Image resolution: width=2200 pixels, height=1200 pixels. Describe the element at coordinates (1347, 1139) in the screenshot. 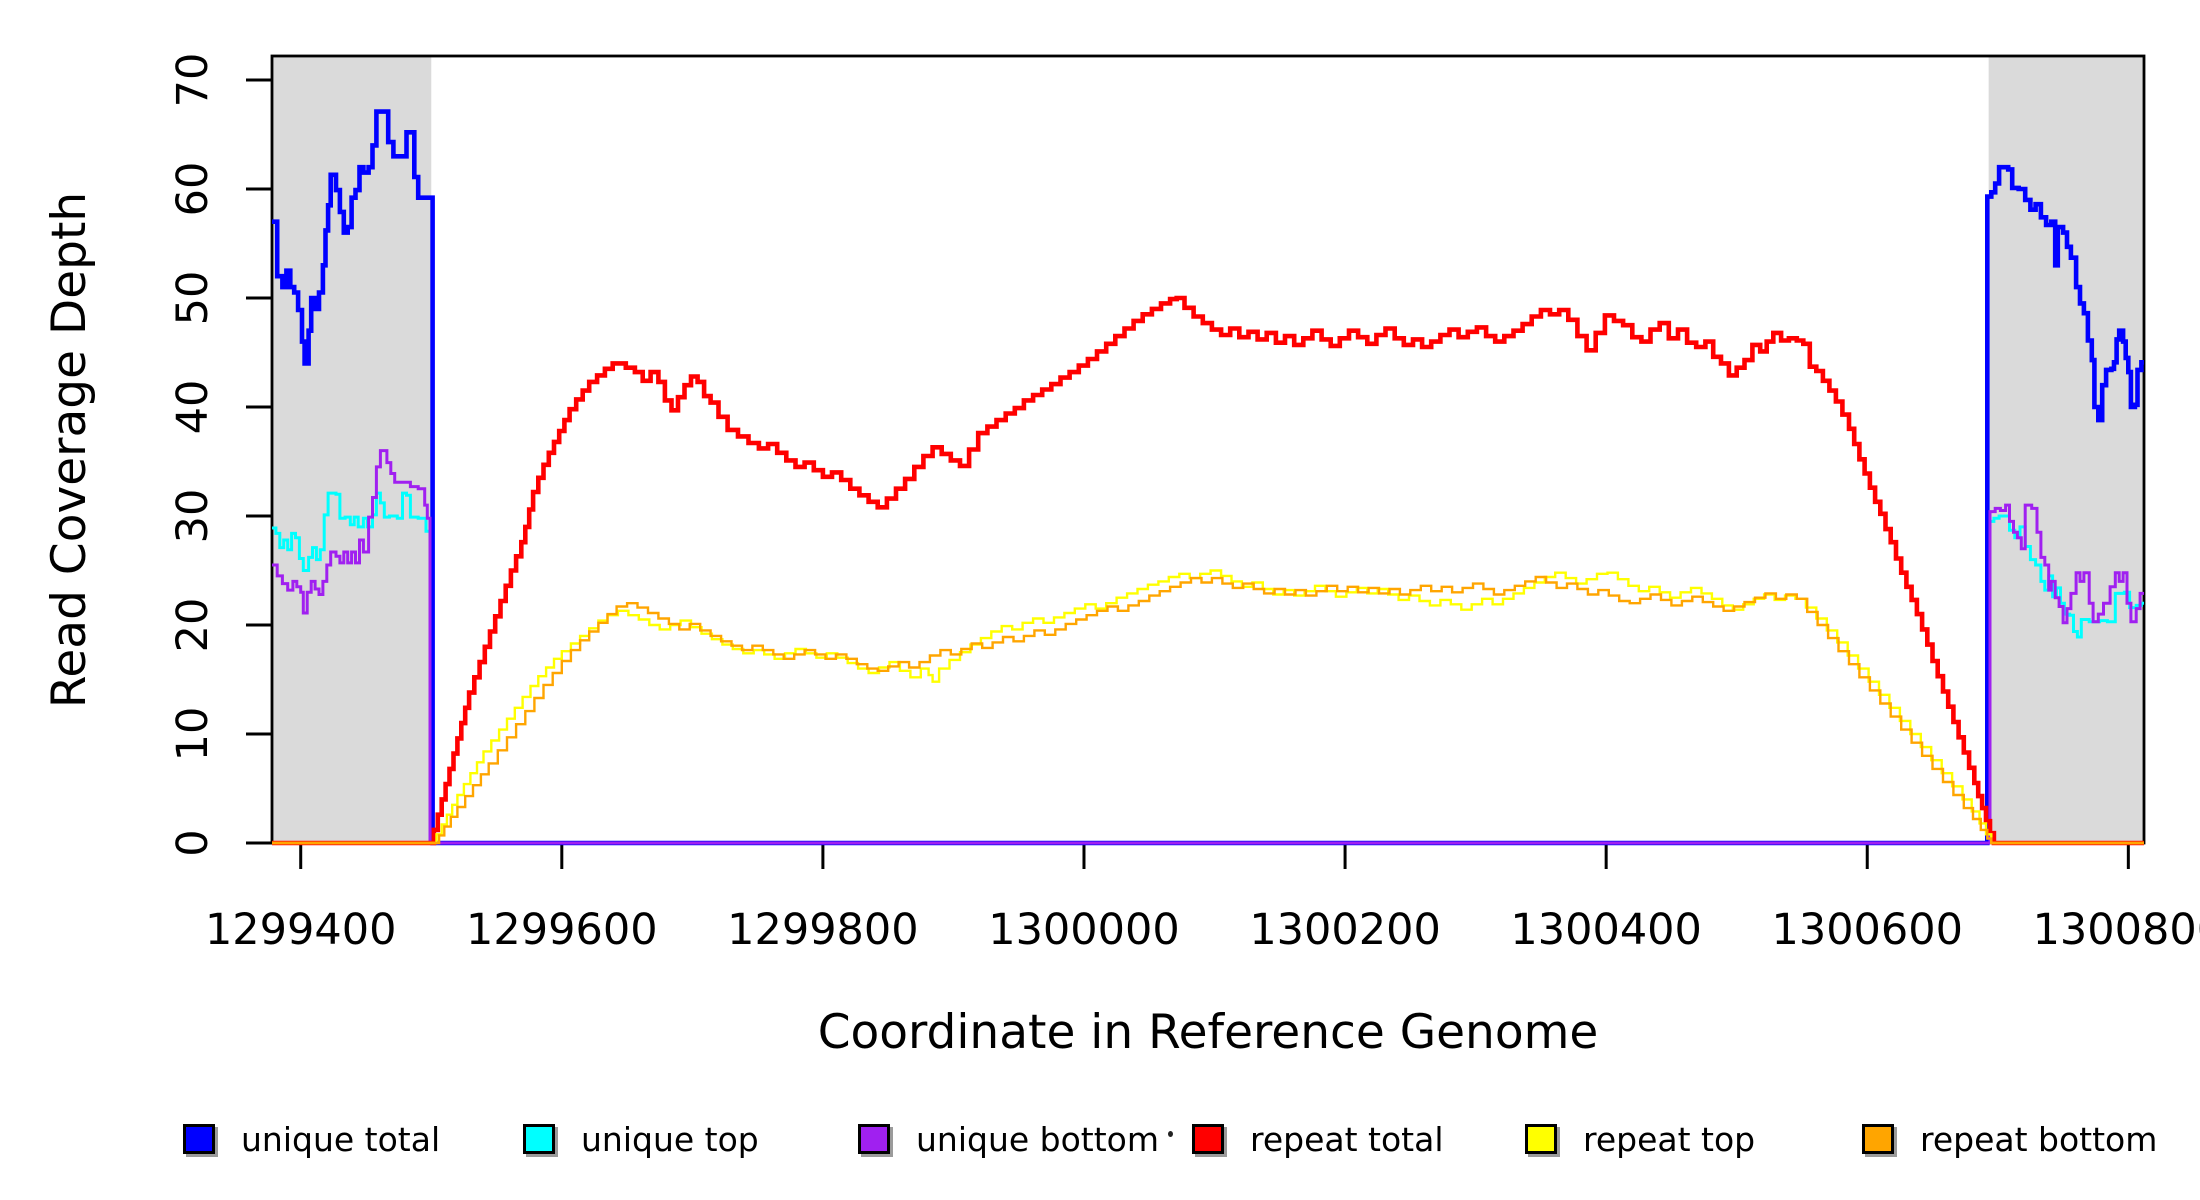

I see `legend-label: repeat total` at that location.